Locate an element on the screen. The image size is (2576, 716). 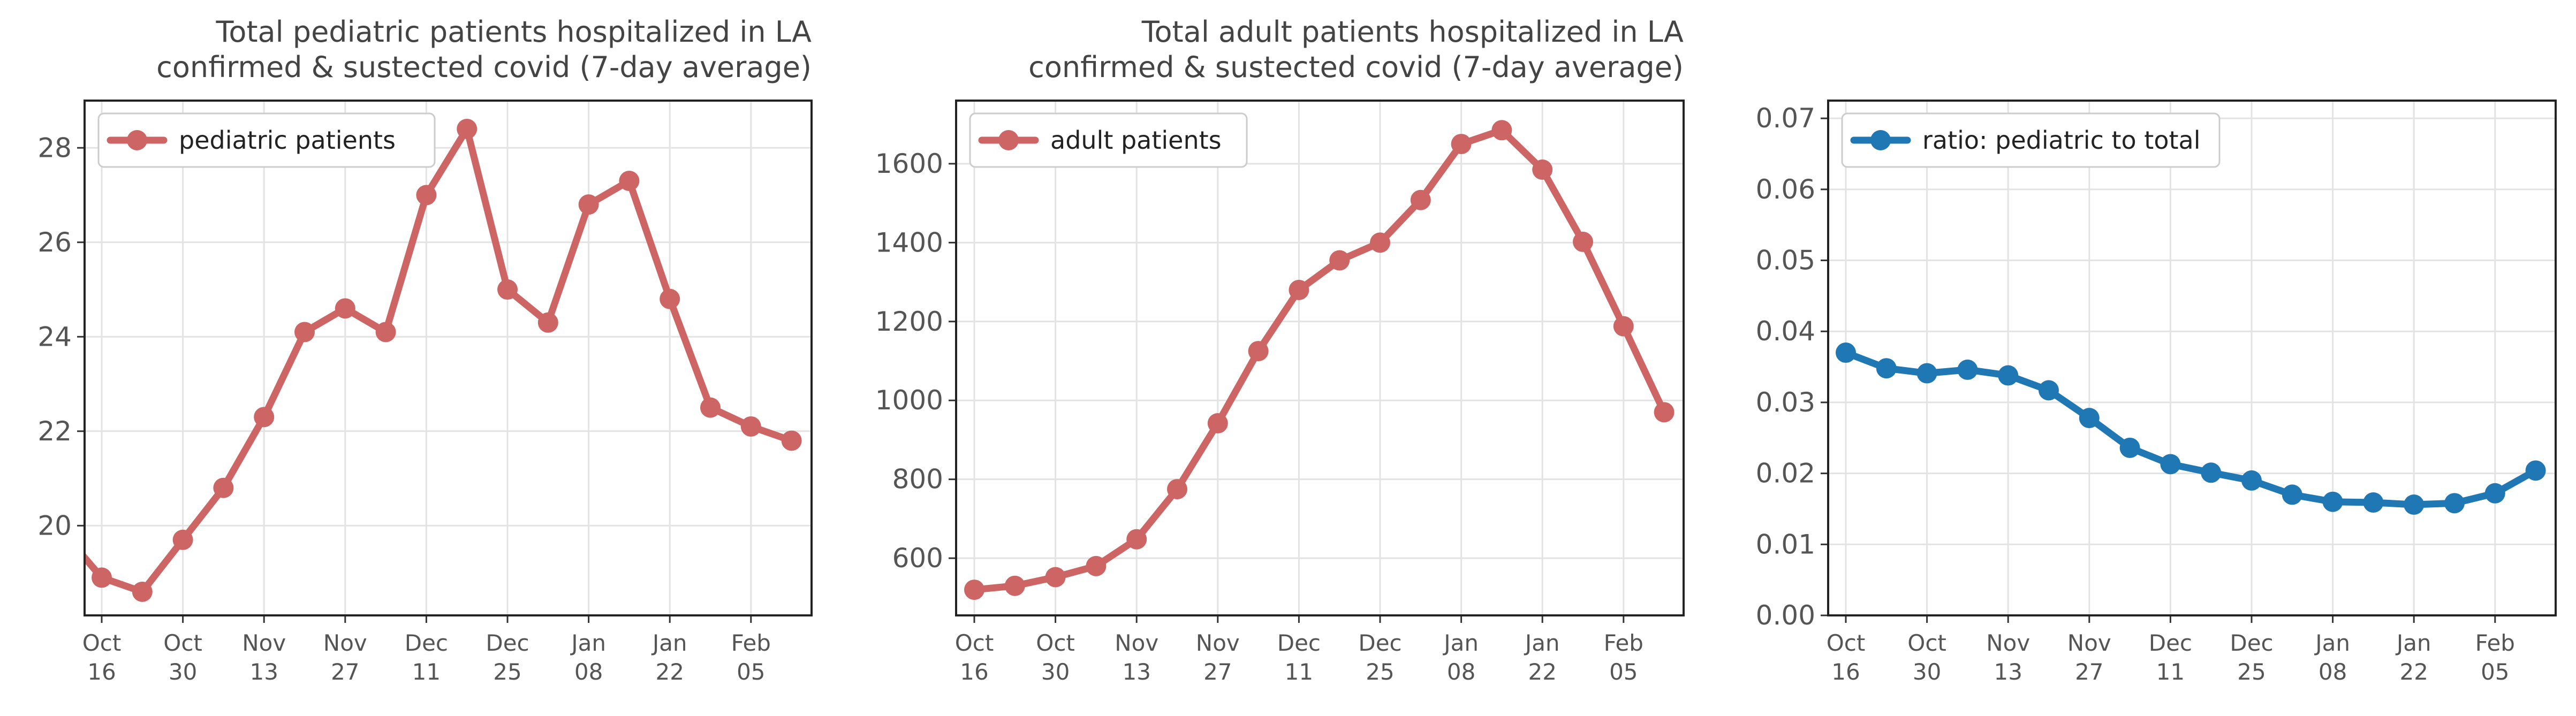
x-tick-label-month: Feb is located at coordinates (2495, 643).